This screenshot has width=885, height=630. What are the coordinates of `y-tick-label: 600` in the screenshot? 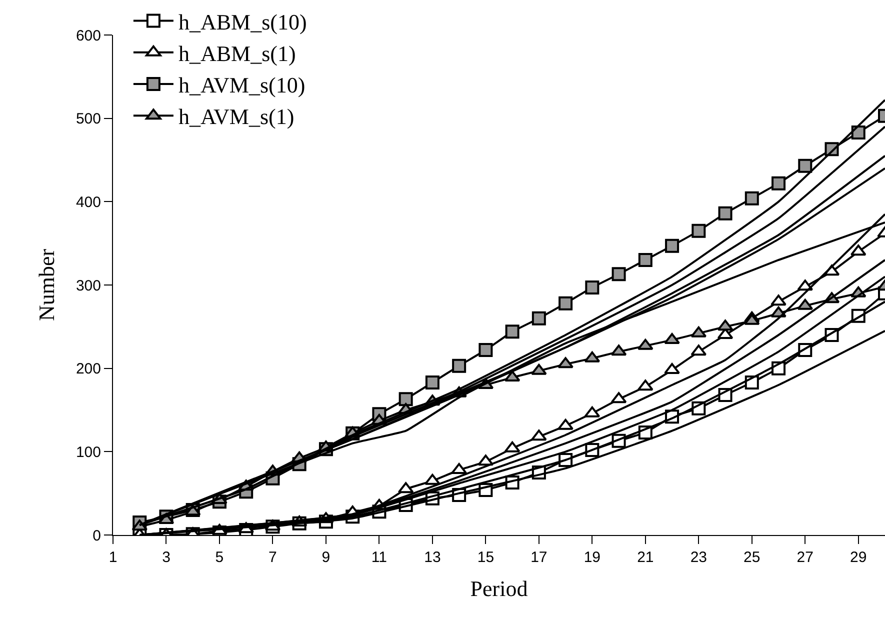 It's located at (88, 35).